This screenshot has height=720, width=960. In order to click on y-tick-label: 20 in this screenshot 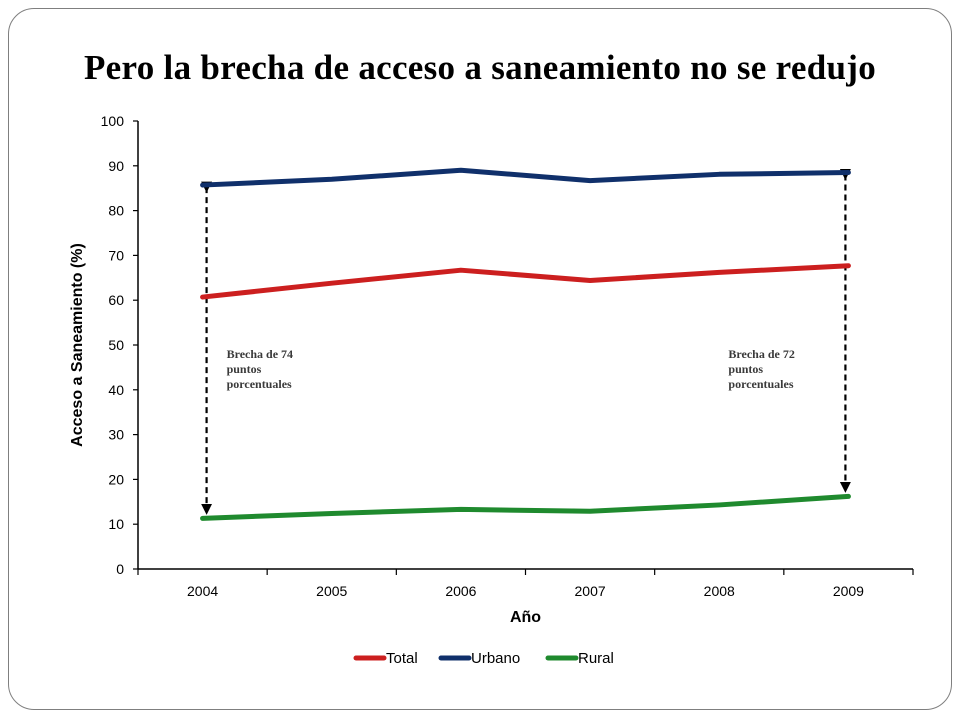, I will do `click(116, 479)`.